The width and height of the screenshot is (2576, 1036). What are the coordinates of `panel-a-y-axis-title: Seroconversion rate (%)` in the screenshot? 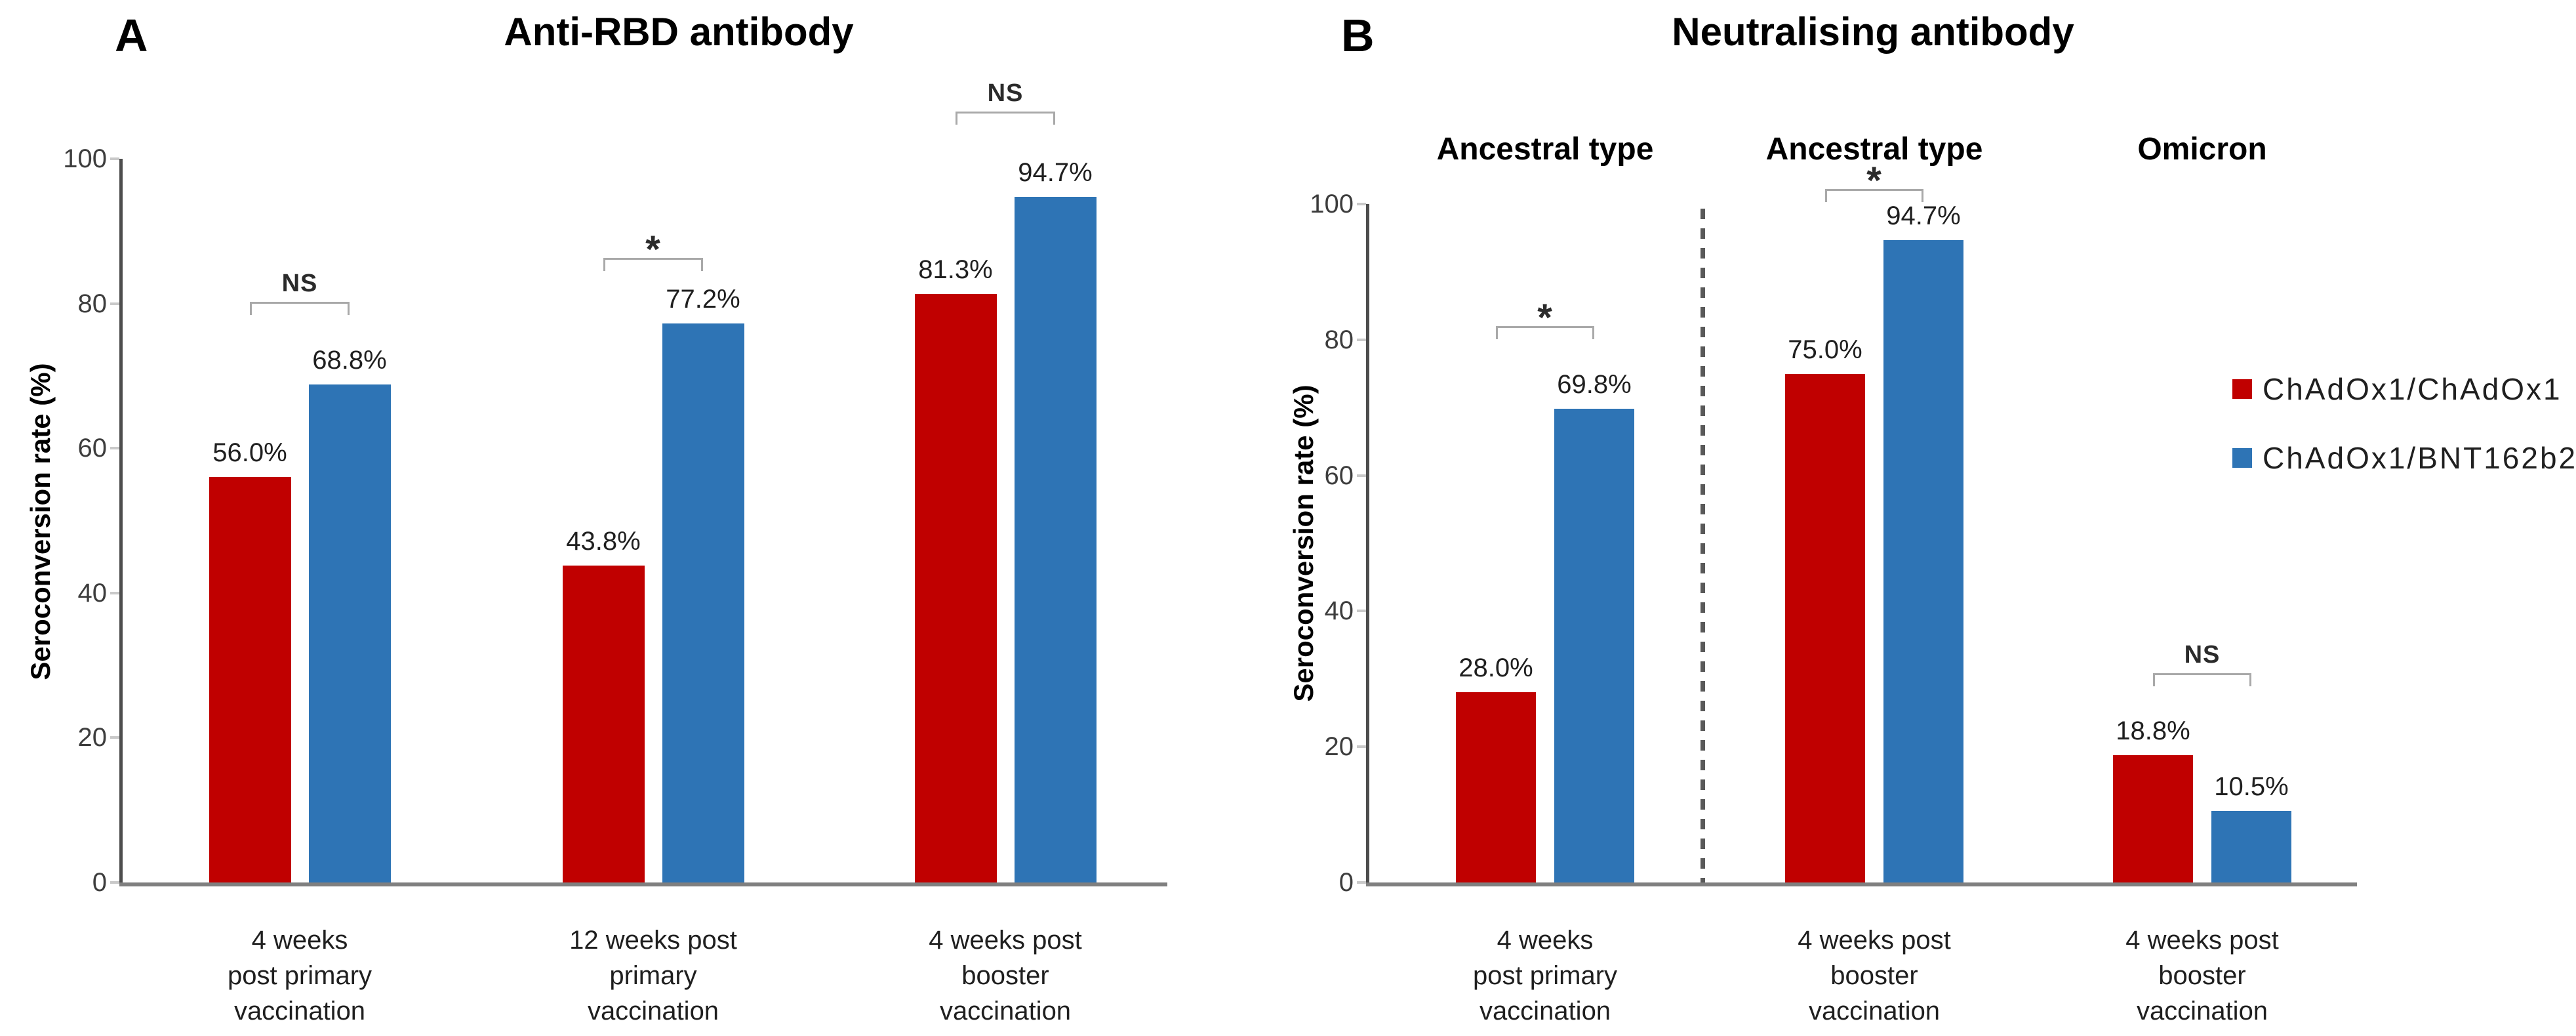 It's located at (40, 521).